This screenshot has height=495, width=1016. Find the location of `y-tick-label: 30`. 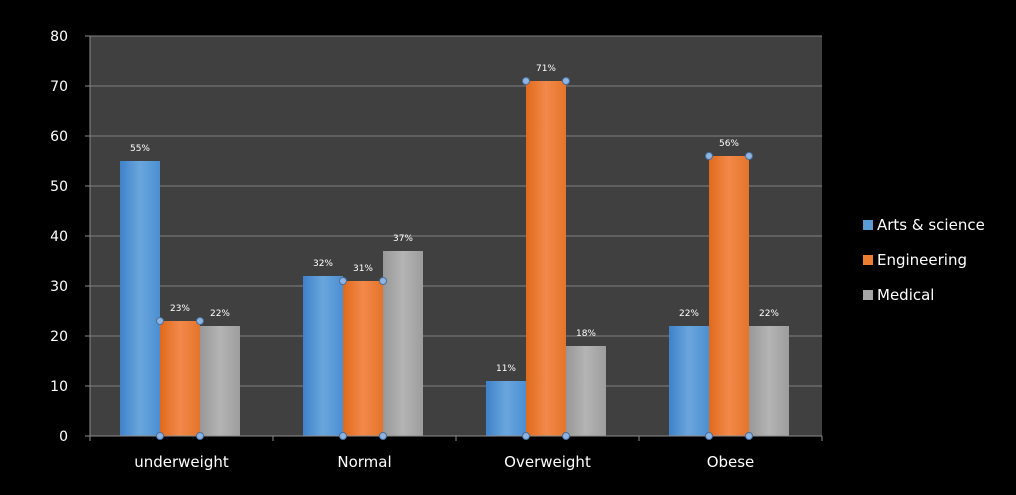

y-tick-label: 30 is located at coordinates (59, 287).